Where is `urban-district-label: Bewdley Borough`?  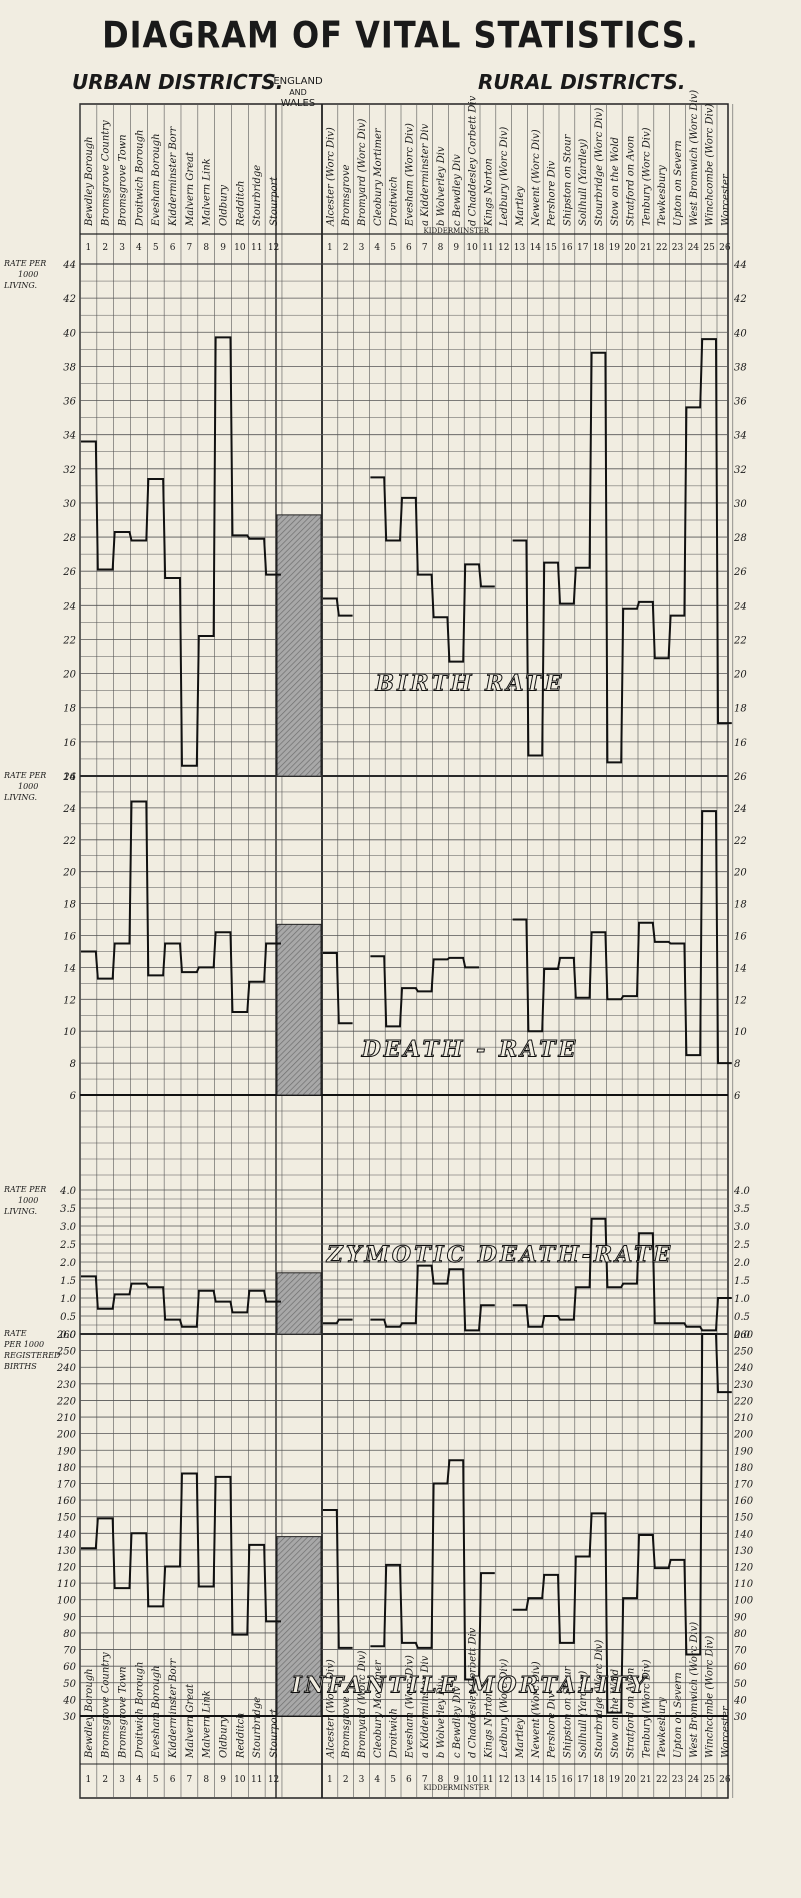 urban-district-label: Bewdley Borough is located at coordinates (89, 1713).